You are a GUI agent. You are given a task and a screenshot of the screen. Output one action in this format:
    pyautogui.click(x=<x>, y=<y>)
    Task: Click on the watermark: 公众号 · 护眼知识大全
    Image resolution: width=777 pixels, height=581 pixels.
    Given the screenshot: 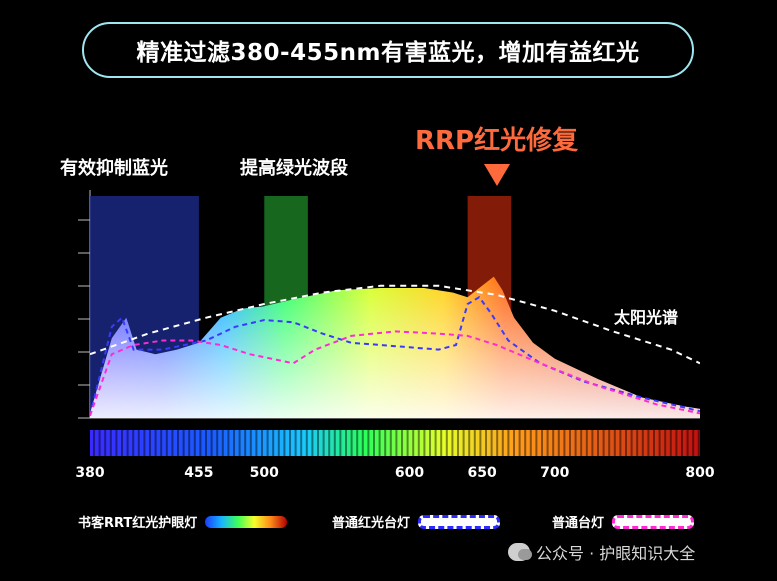 What is the action you would take?
    pyautogui.click(x=601, y=552)
    